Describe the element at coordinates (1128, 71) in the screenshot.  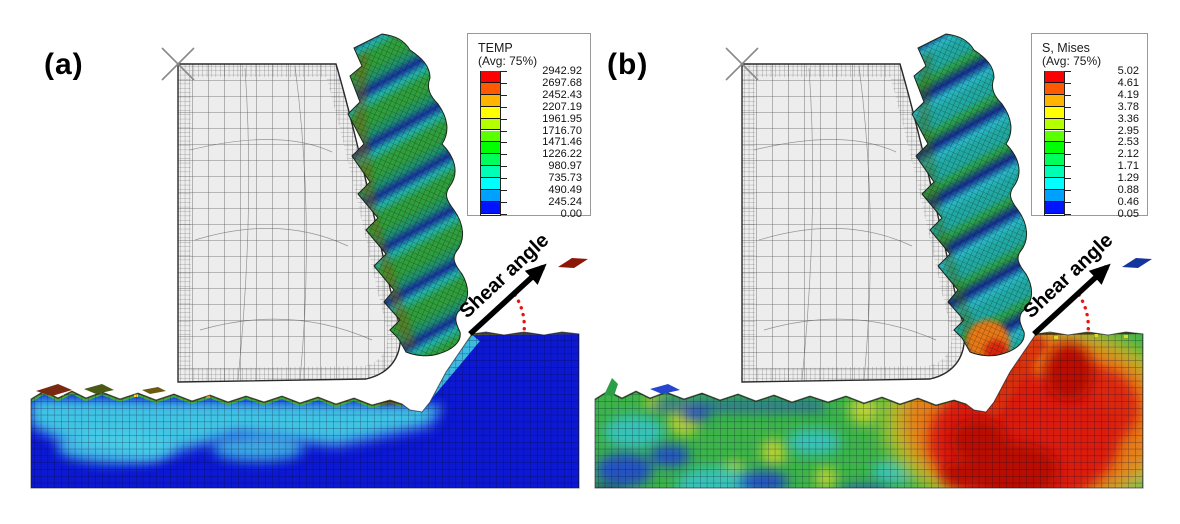
I see `legend-value: 5.02` at that location.